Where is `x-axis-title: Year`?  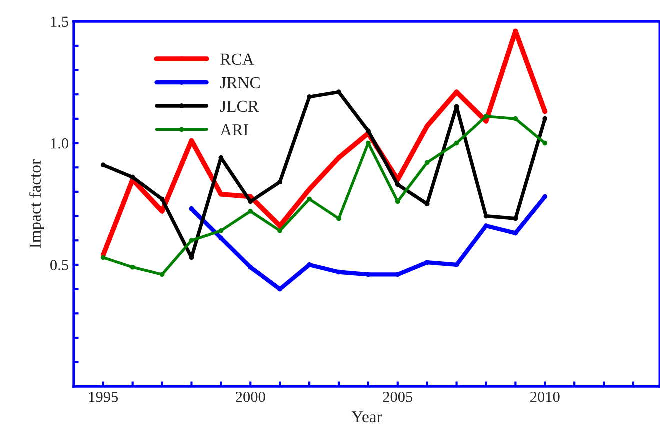 x-axis-title: Year is located at coordinates (367, 417).